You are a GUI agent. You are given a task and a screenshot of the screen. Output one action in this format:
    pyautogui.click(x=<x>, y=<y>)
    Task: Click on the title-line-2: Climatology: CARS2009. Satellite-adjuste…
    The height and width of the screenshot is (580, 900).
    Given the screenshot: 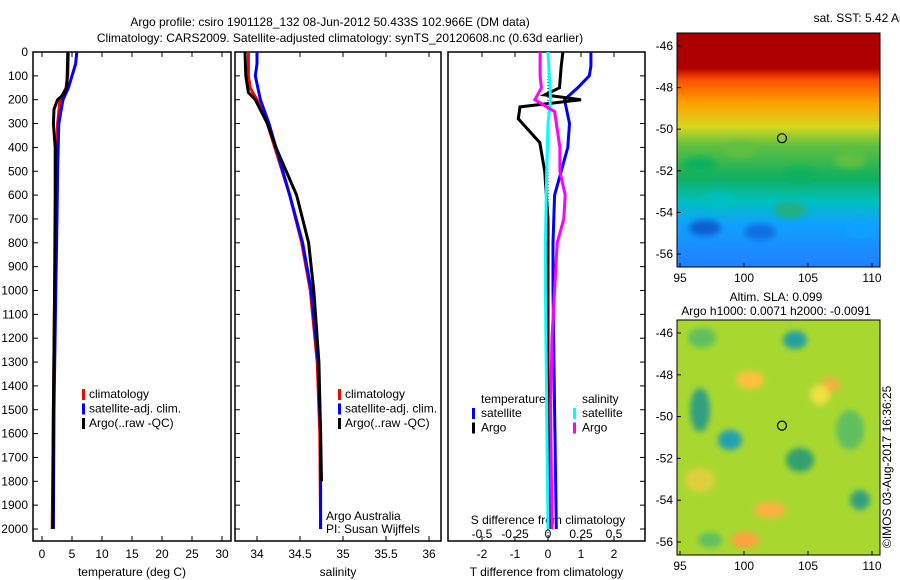 What is the action you would take?
    pyautogui.click(x=340, y=38)
    